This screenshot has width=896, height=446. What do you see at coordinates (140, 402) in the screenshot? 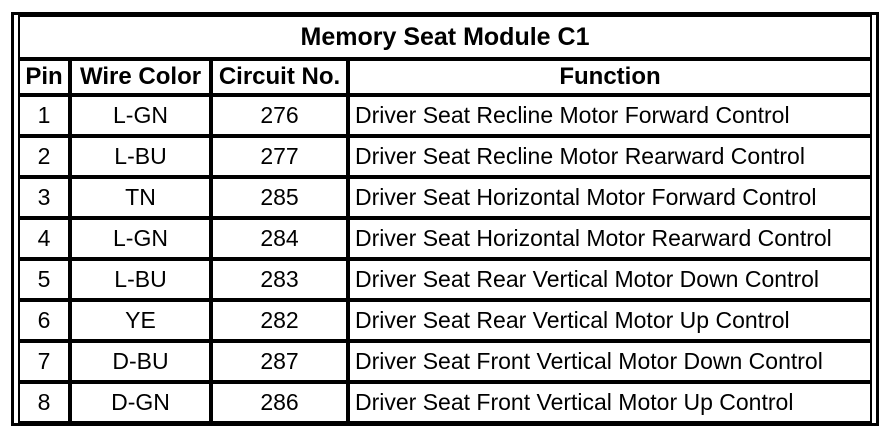
I see `wire-color-cell: D-GN` at bounding box center [140, 402].